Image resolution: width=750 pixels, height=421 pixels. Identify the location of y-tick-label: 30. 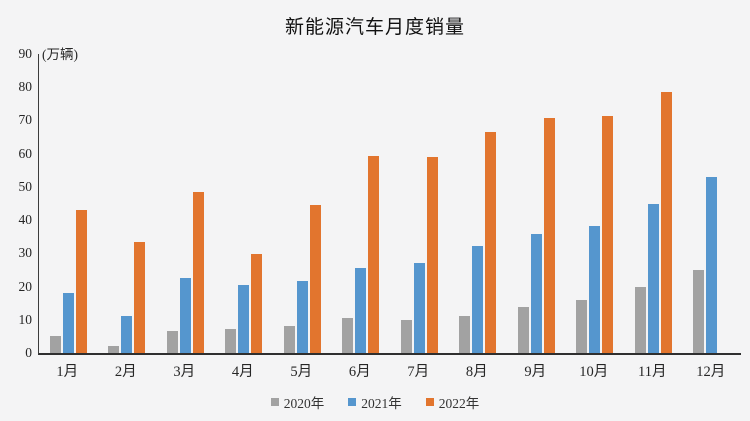
(25, 253).